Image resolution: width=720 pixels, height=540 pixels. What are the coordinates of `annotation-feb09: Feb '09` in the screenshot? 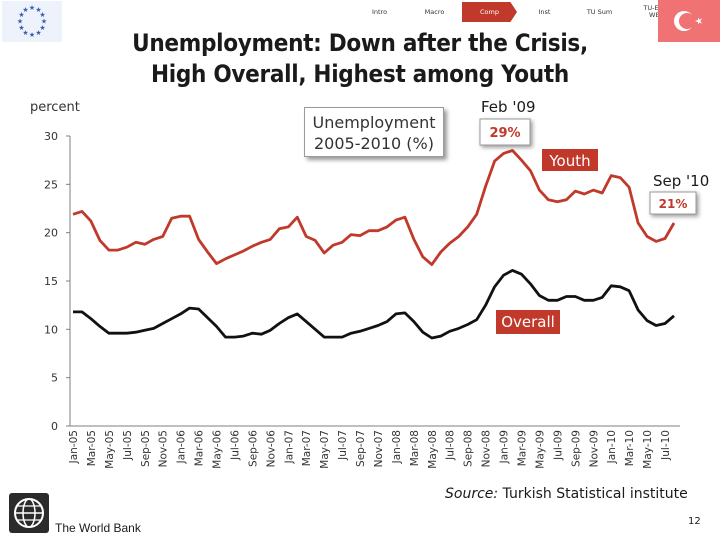 It's located at (508, 107).